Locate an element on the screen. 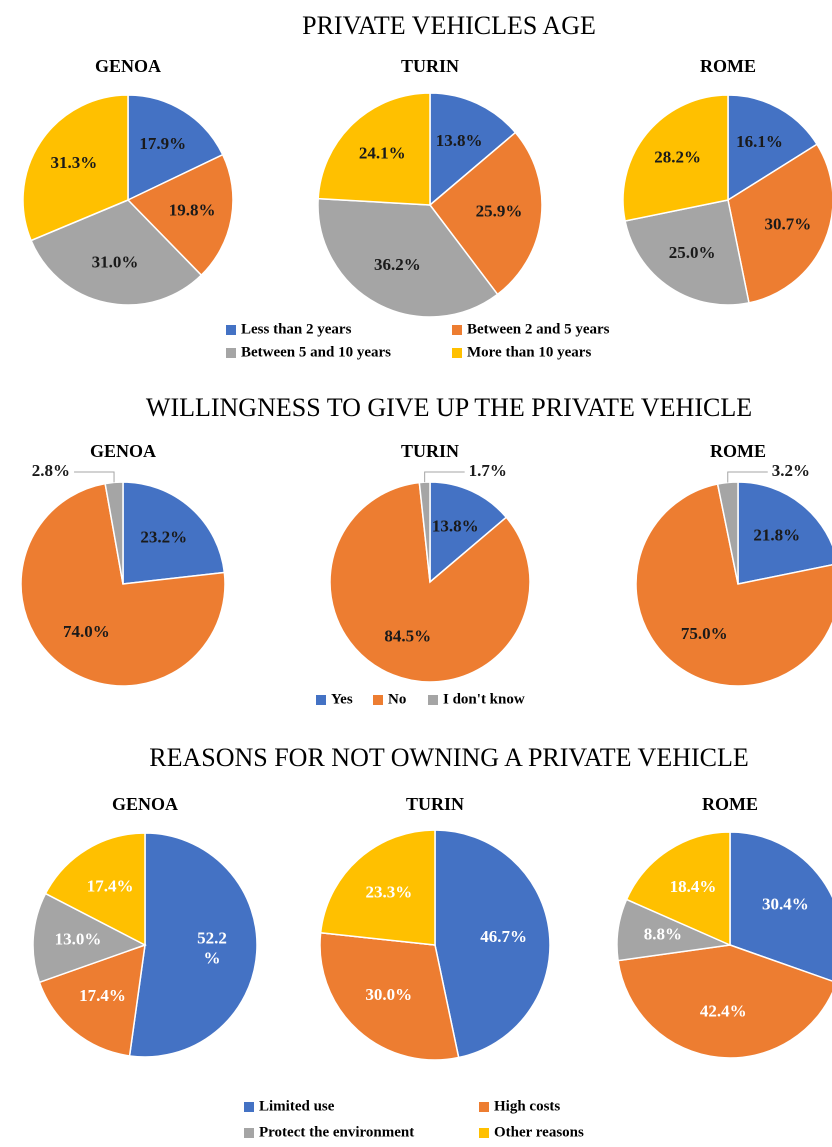 Image resolution: width=832 pixels, height=1147 pixels. data-label: 18.4% is located at coordinates (693, 886).